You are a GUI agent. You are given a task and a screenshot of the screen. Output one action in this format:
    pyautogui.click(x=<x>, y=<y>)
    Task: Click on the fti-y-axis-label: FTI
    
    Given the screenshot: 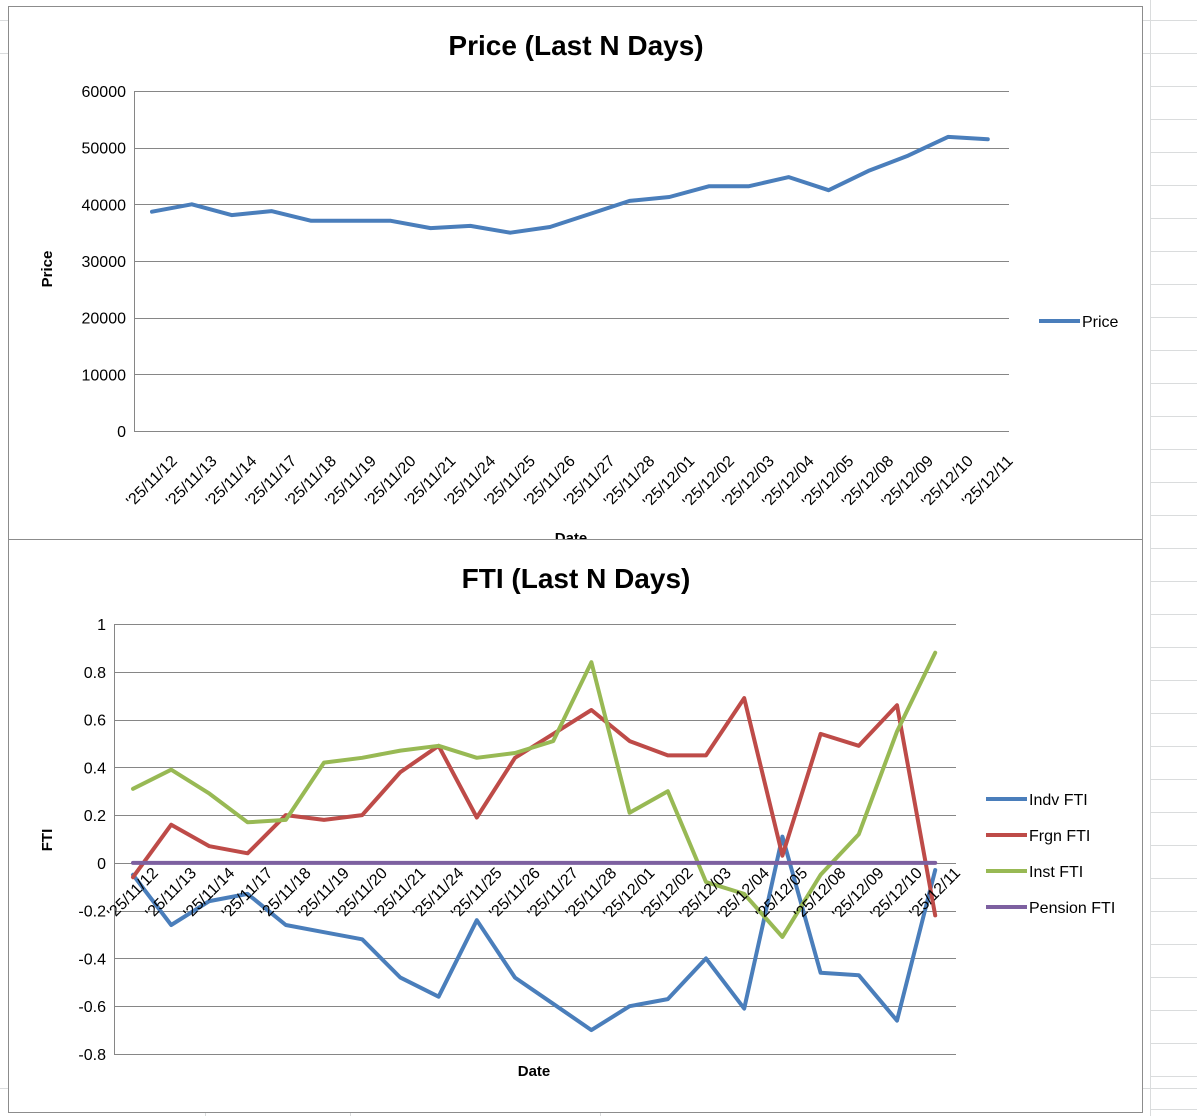 What is the action you would take?
    pyautogui.click(x=47, y=840)
    